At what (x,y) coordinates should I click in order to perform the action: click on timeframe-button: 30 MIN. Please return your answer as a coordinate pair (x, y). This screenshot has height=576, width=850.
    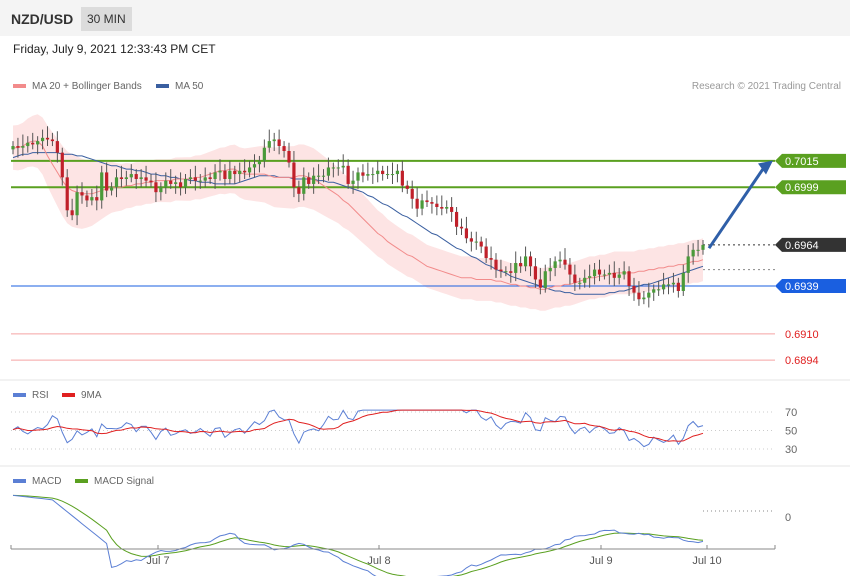
    Looking at the image, I should click on (106, 19).